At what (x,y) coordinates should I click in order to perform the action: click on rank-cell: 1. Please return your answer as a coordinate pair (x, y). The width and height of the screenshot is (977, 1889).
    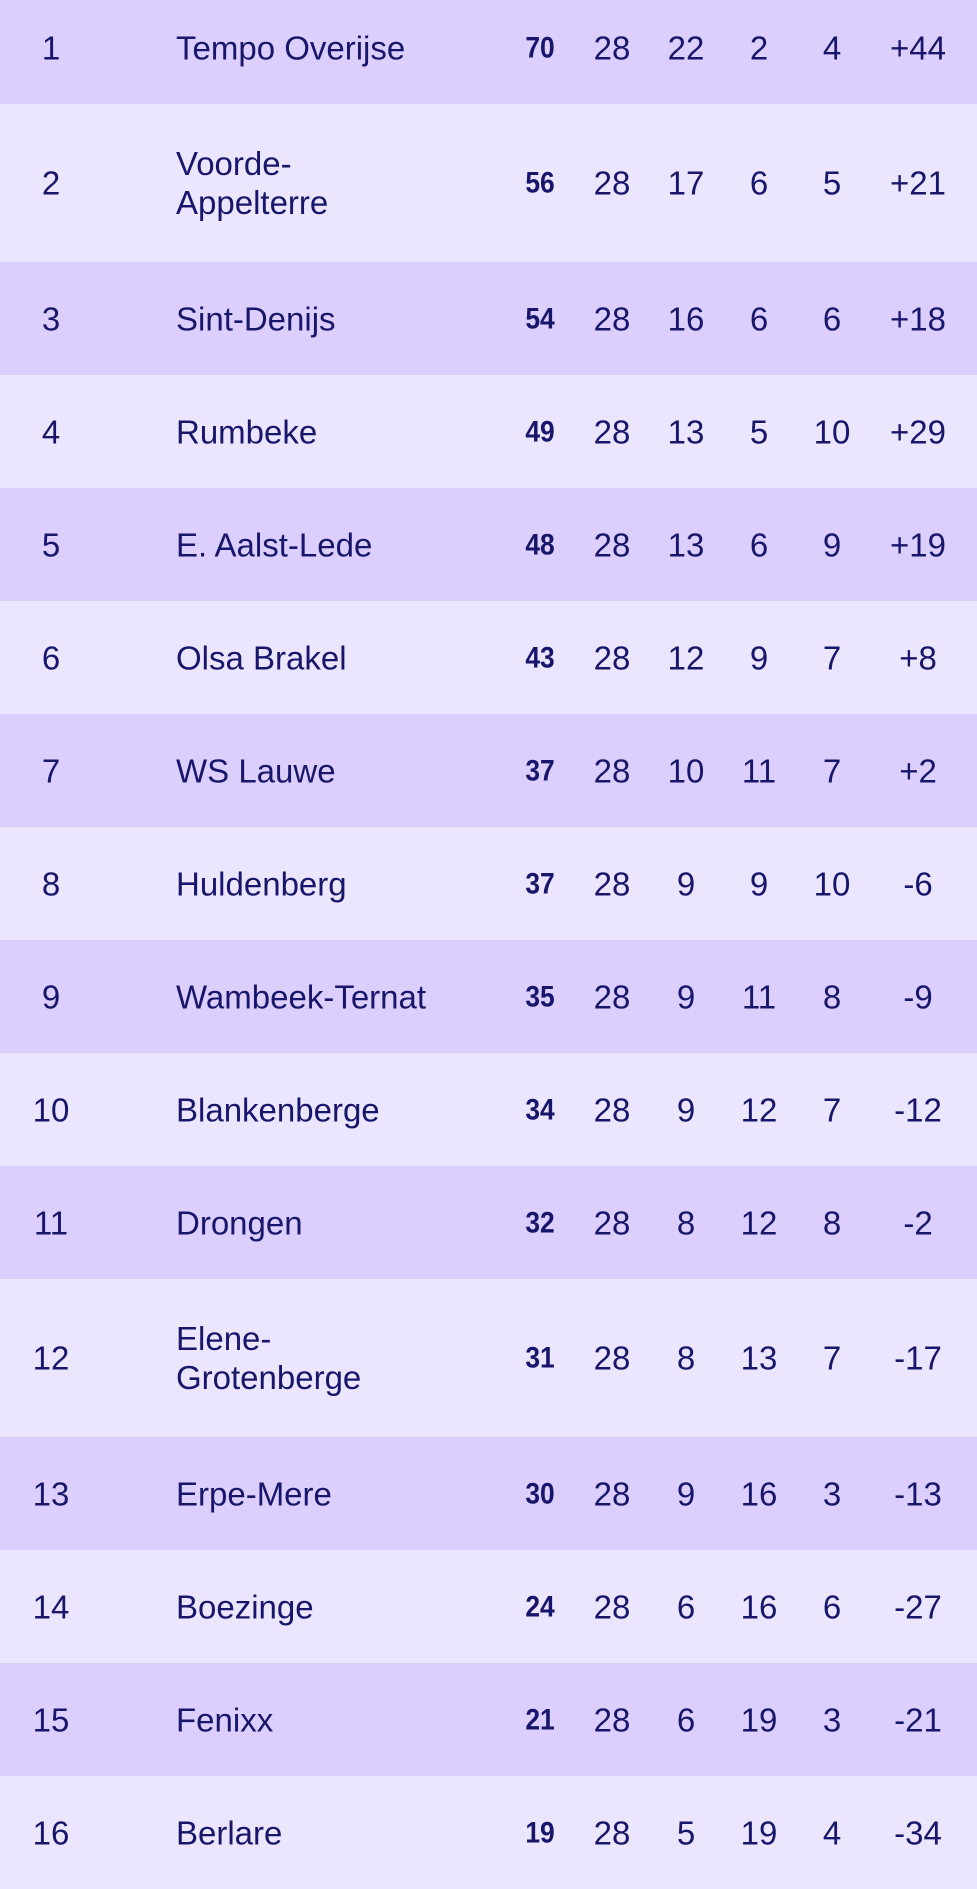
    Looking at the image, I should click on (51, 47).